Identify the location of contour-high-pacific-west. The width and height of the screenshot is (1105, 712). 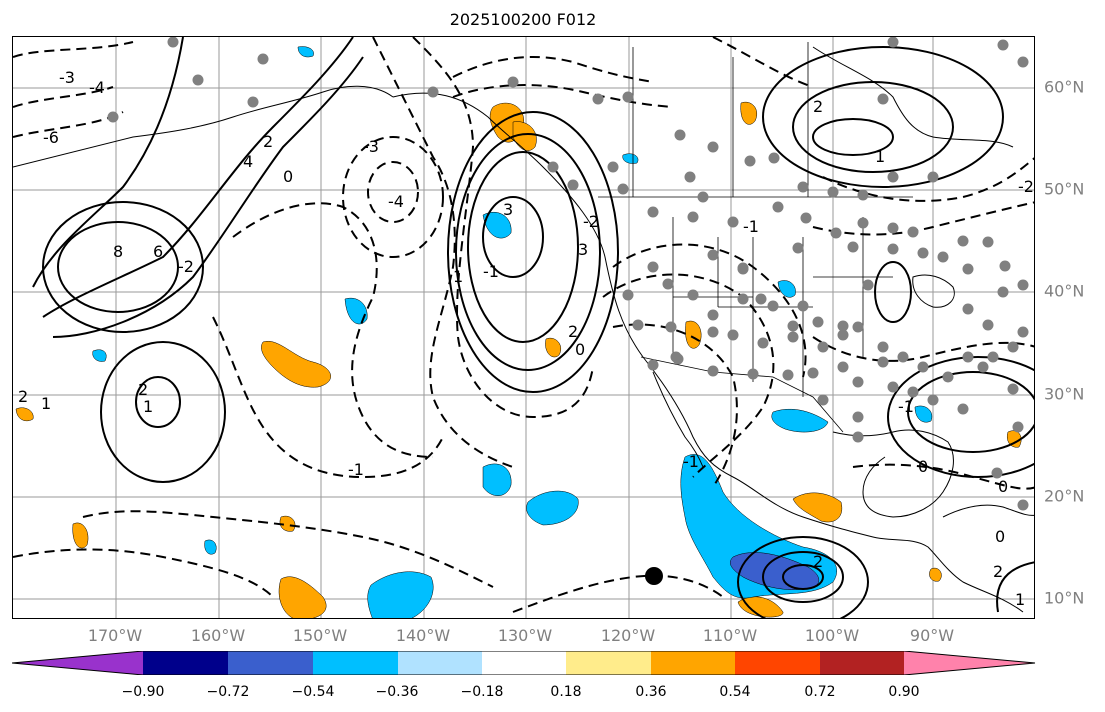
(123, 267).